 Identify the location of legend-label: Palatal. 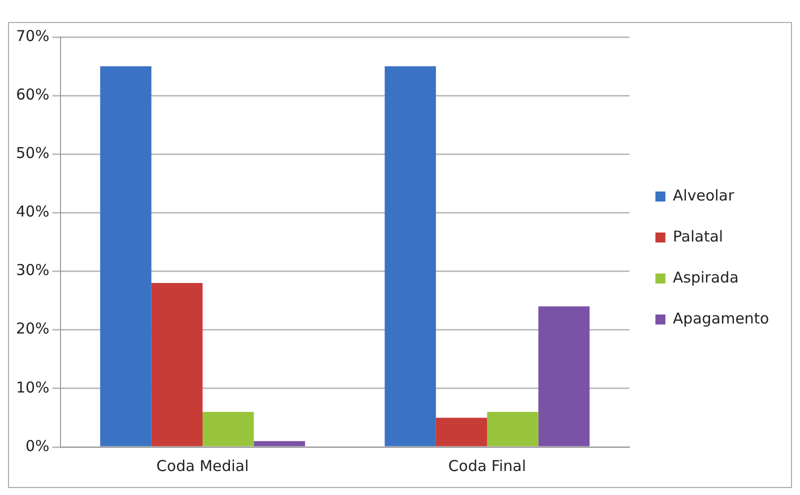
(698, 236).